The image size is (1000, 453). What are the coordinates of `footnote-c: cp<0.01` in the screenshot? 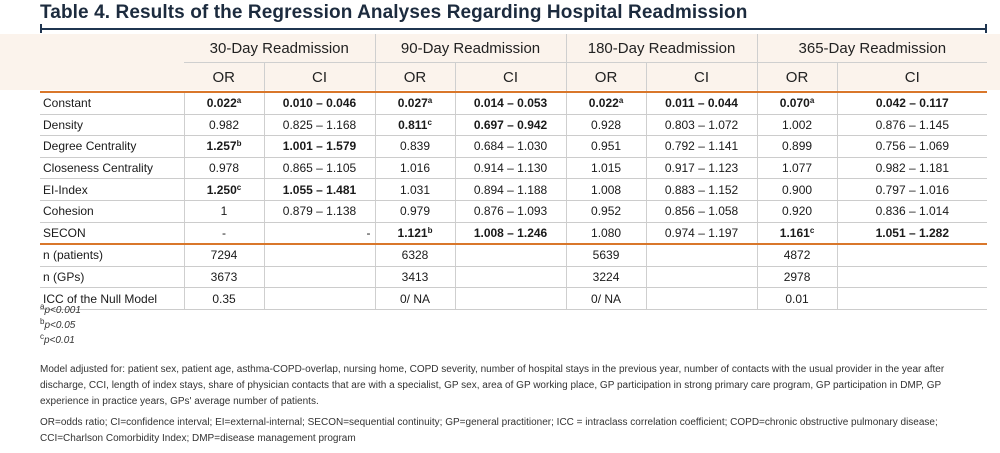 It's located at (57, 339).